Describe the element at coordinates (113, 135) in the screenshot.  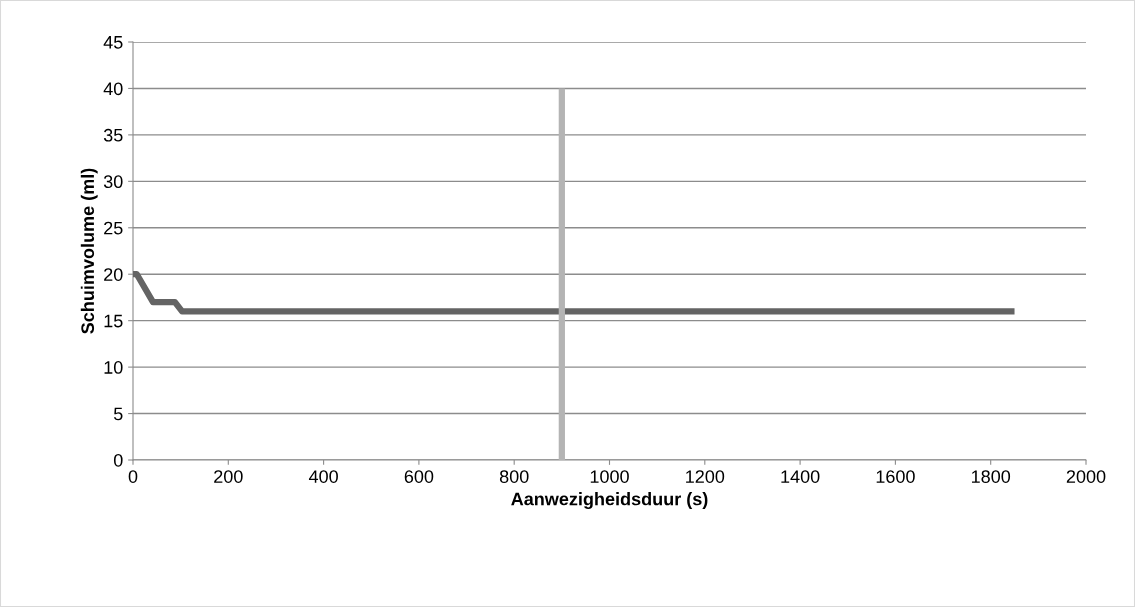
I see `y-tick-label: 35` at that location.